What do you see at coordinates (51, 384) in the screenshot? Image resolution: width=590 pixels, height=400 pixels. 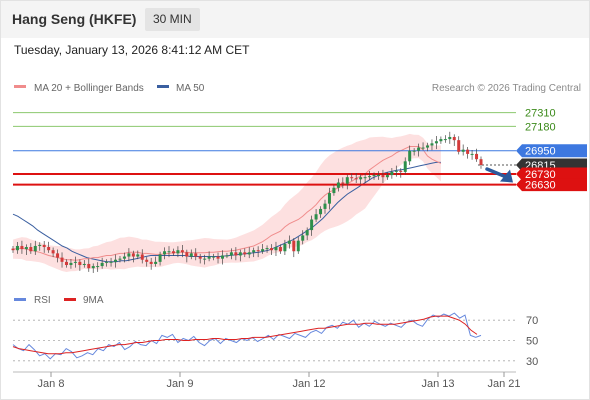 I see `x-tick-label: Jan 8` at bounding box center [51, 384].